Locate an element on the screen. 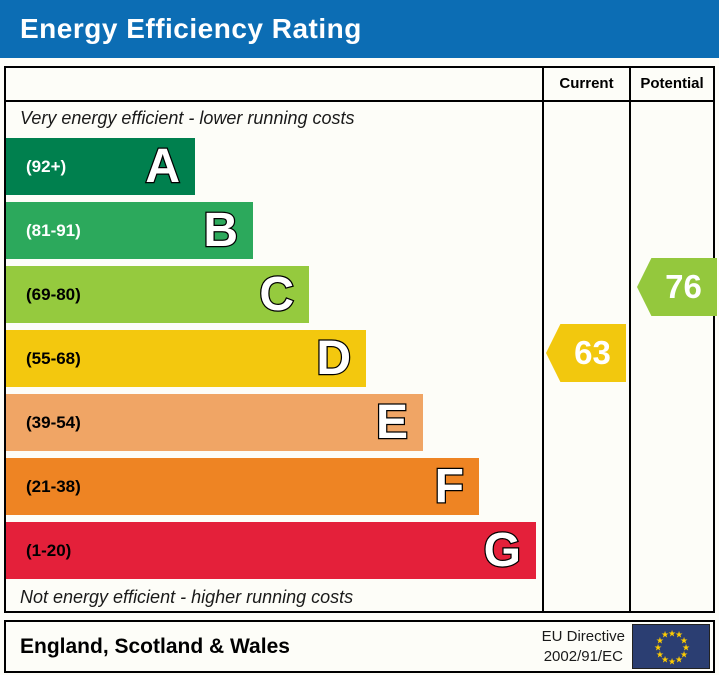  potential-rating-arrow: 76 is located at coordinates (677, 287).